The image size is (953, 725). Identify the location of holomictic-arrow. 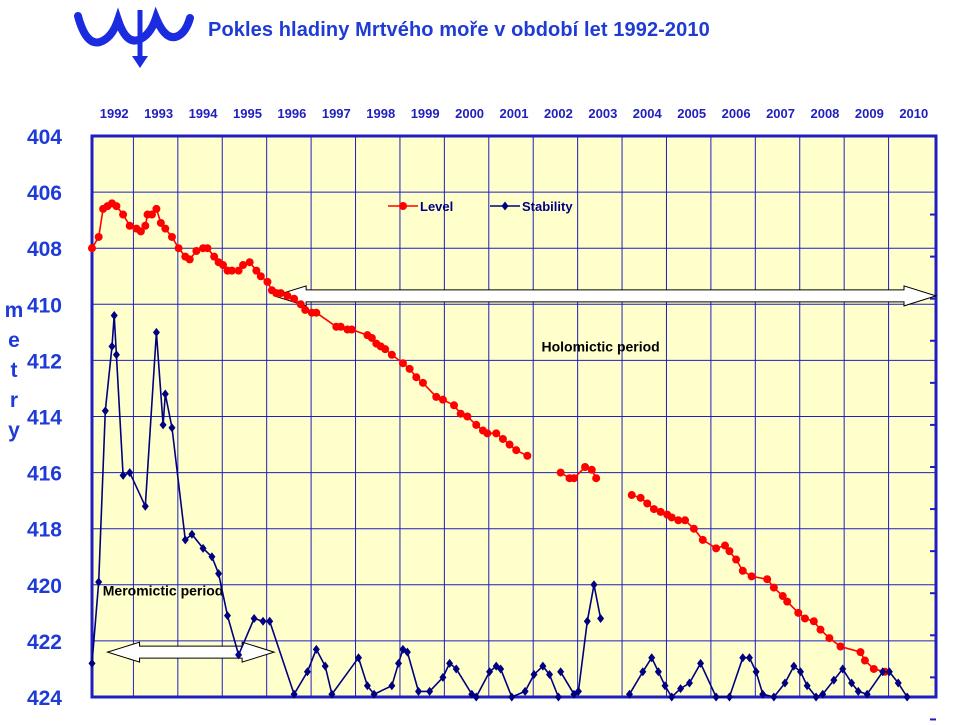
(605, 296).